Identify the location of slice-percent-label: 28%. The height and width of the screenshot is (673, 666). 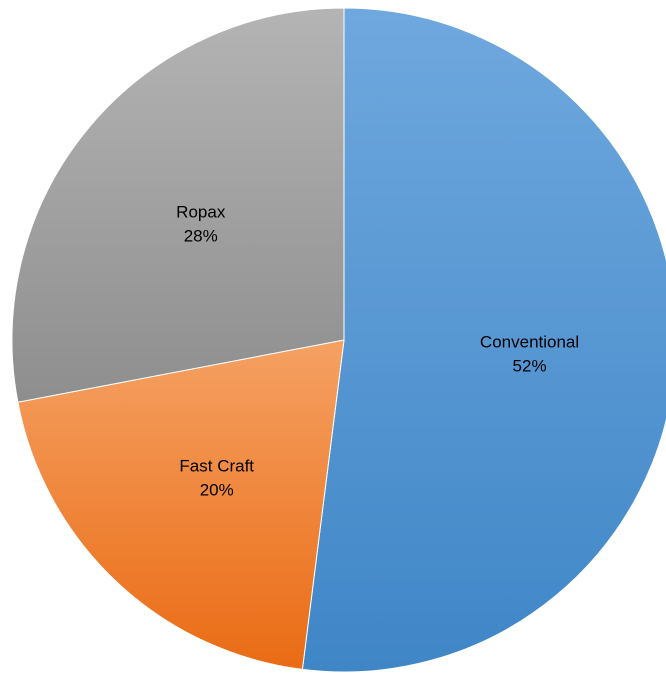
(201, 235).